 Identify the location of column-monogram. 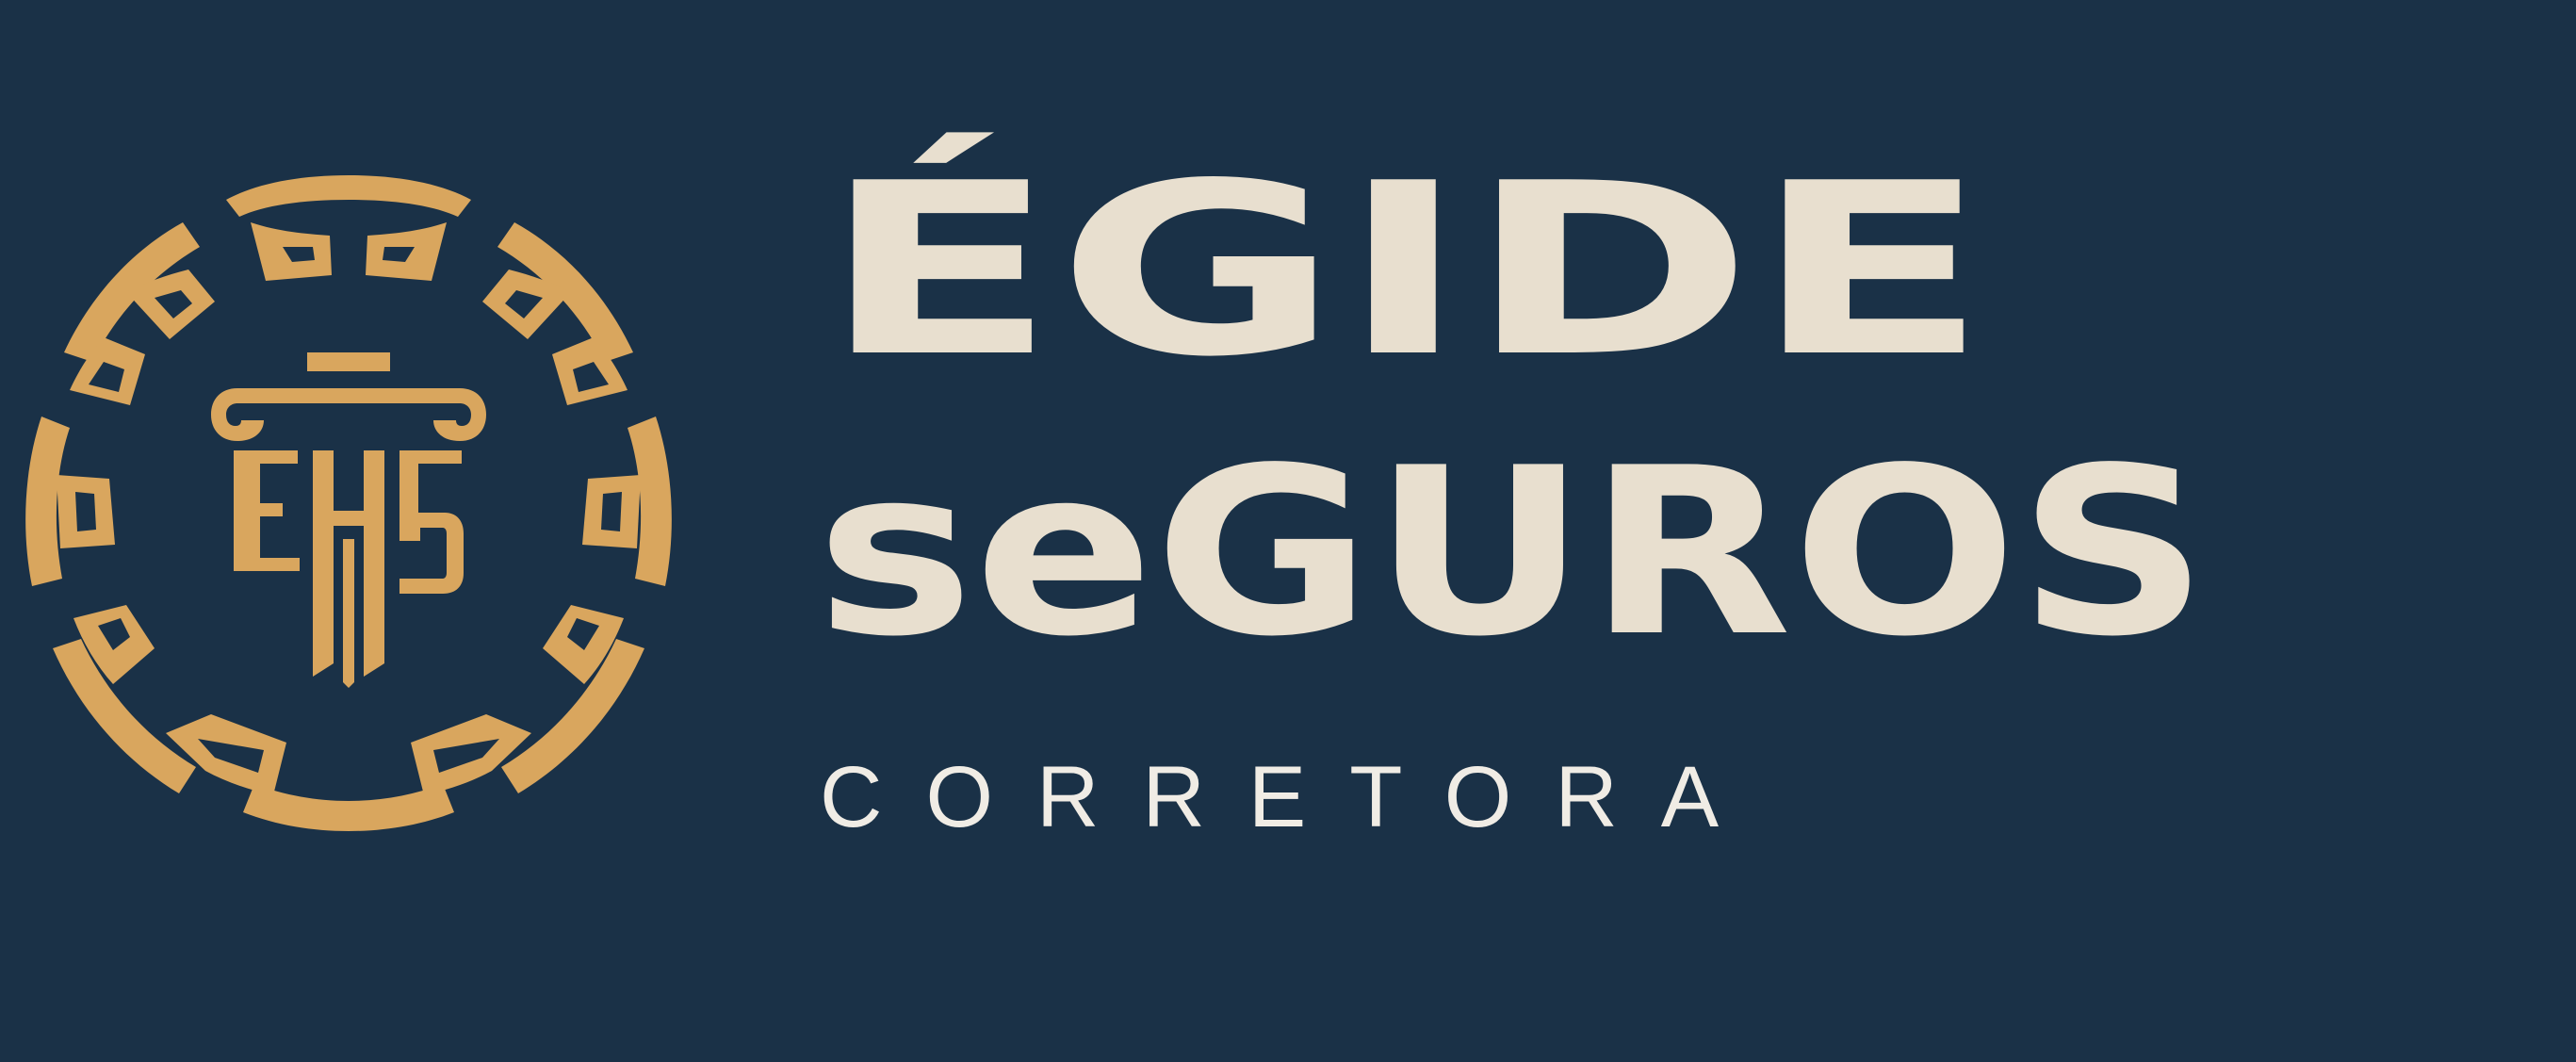
(348, 520).